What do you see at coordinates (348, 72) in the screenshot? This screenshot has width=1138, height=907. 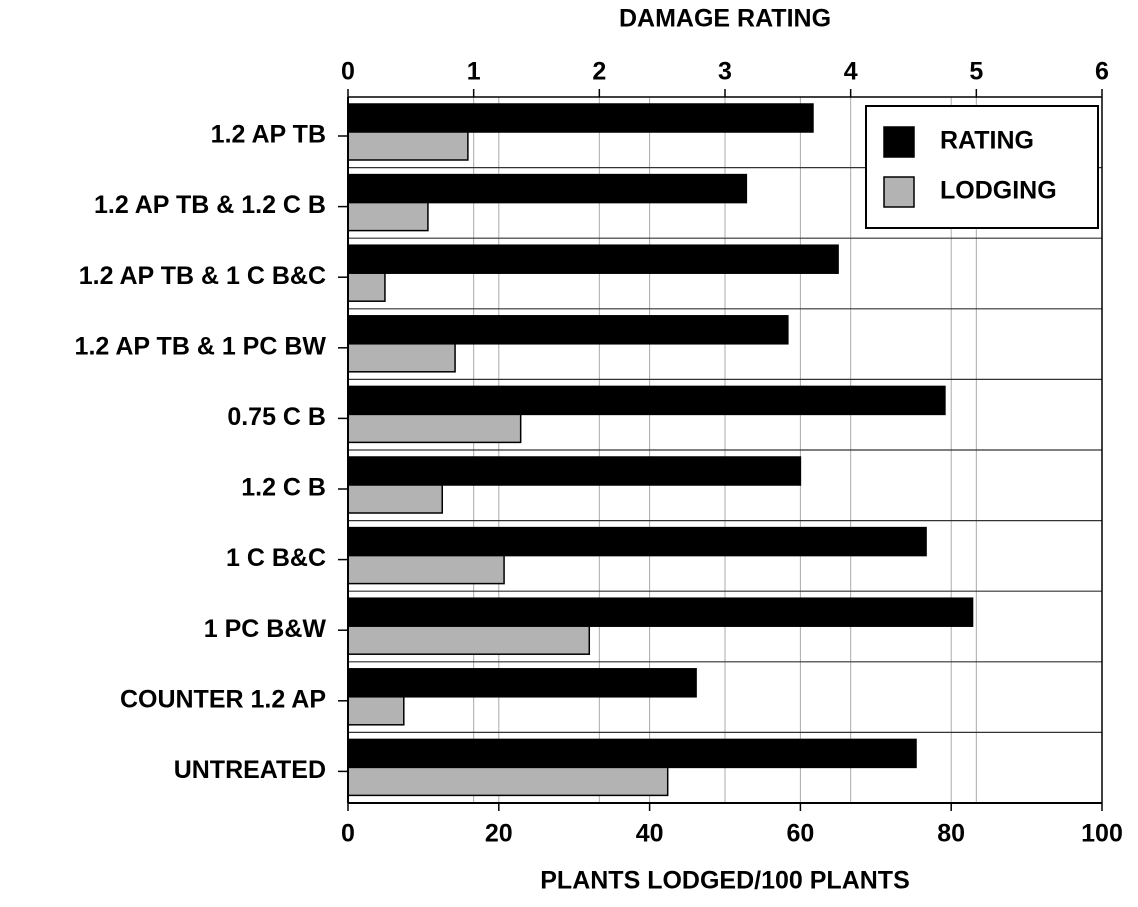 I see `x2-tick-label: 0` at bounding box center [348, 72].